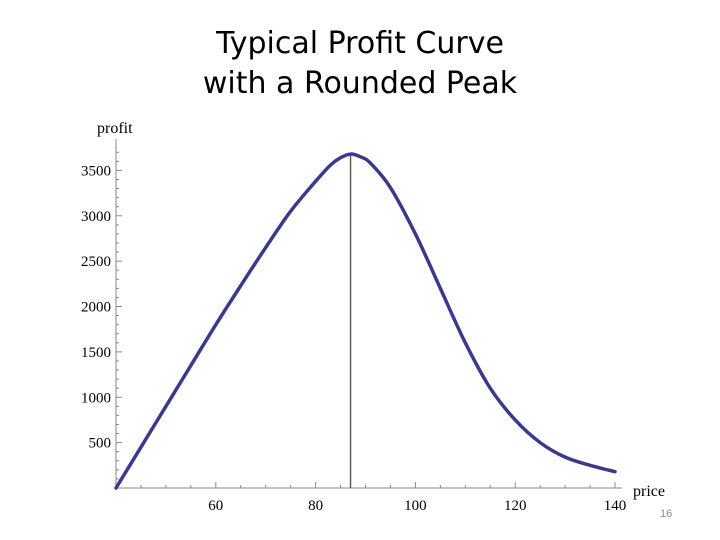 Image resolution: width=720 pixels, height=540 pixels. I want to click on y-tick-label: 500, so click(100, 444).